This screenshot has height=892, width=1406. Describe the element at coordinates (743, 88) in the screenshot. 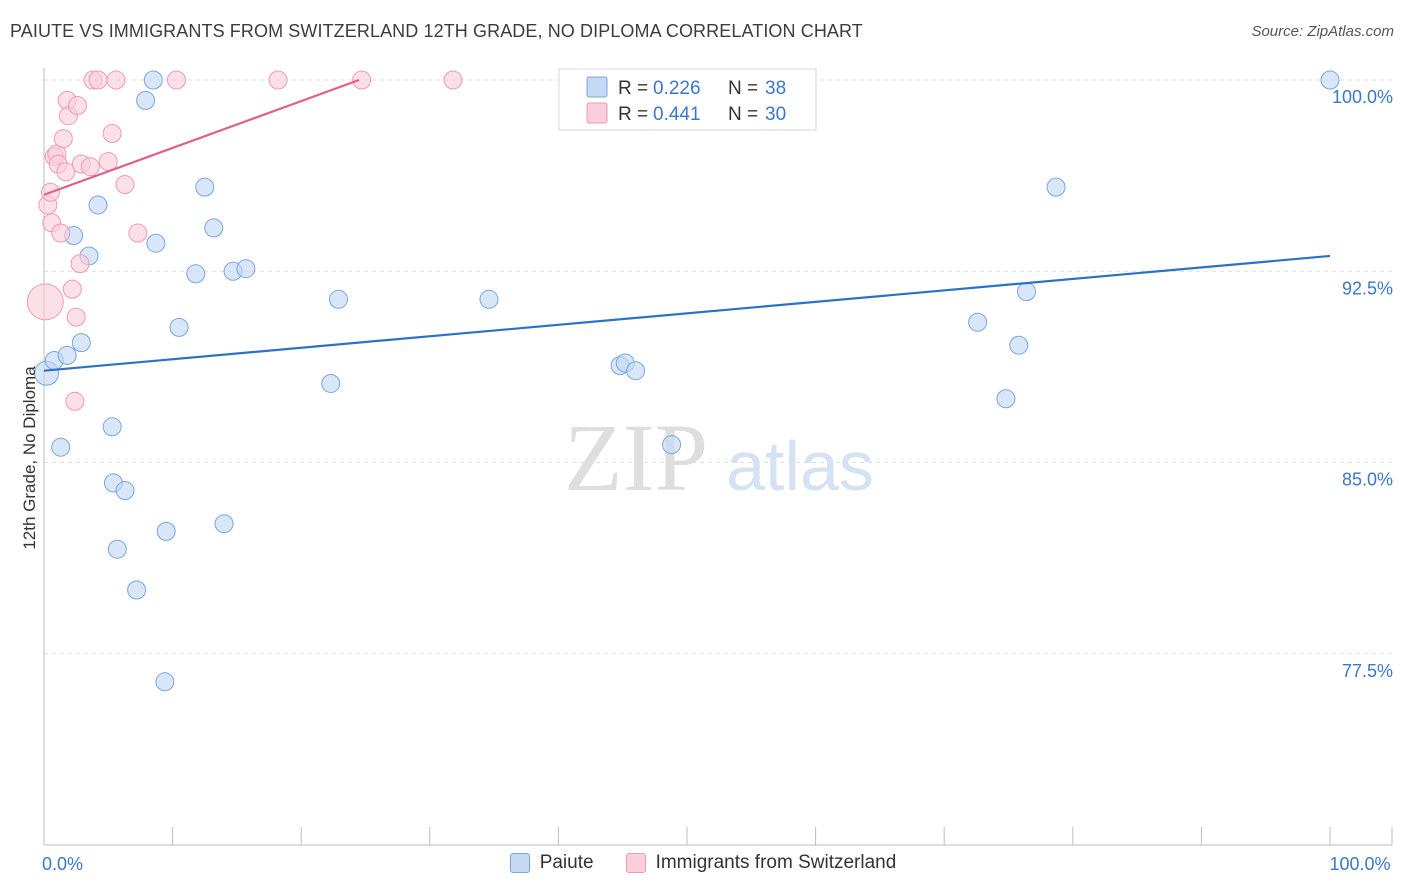

I see `legend-n-label-paiute: N =` at that location.